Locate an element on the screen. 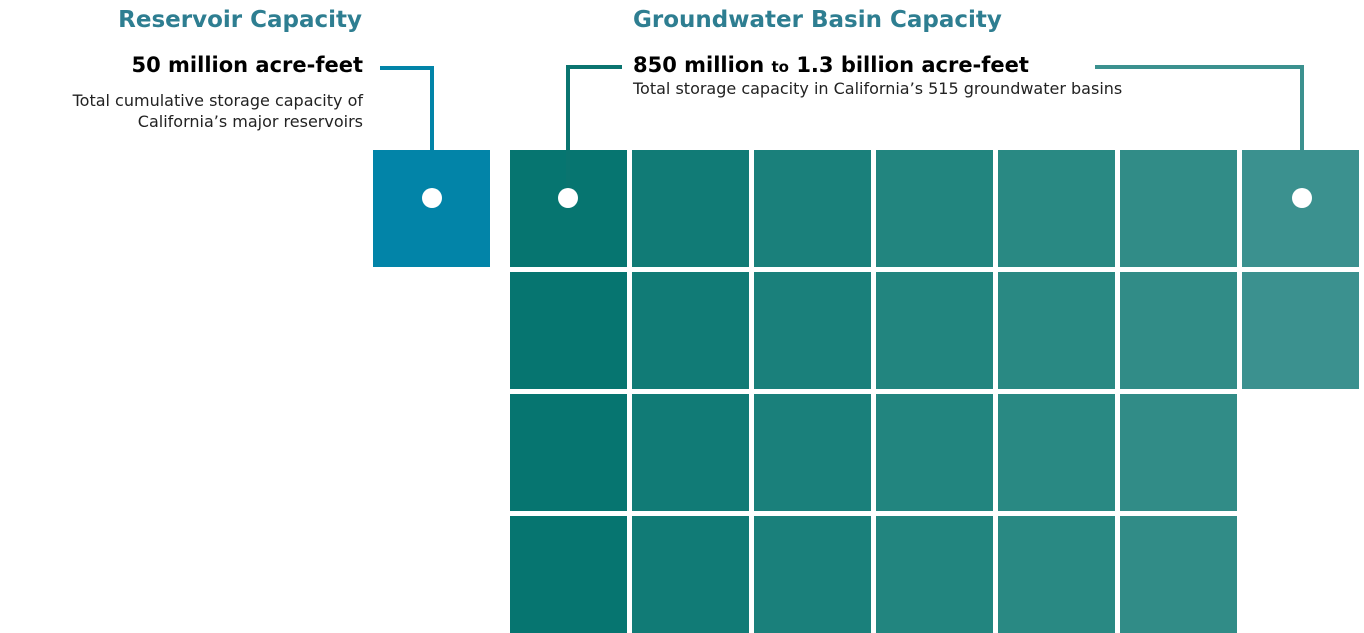  groundwater-amount-high: 1.3 billion acre-feet is located at coordinates (912, 65).